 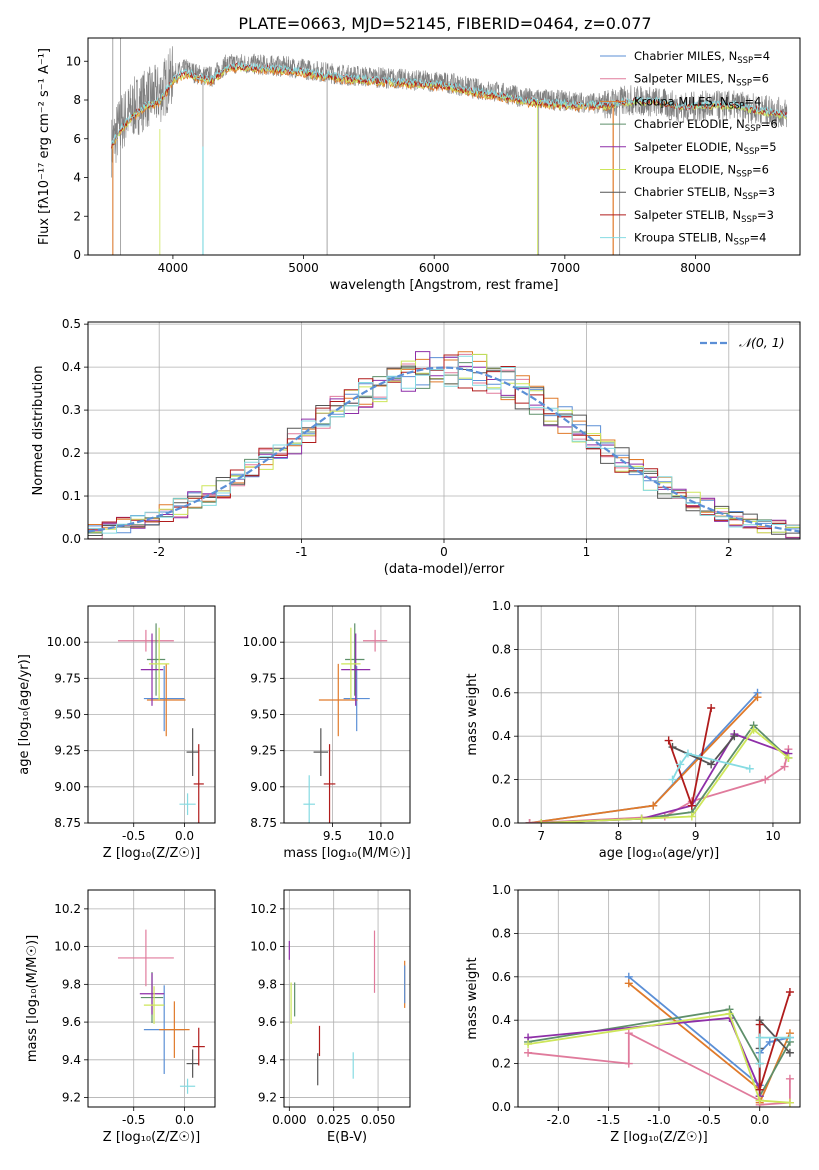 I want to click on x-tick-label: 8, so click(x=619, y=836).